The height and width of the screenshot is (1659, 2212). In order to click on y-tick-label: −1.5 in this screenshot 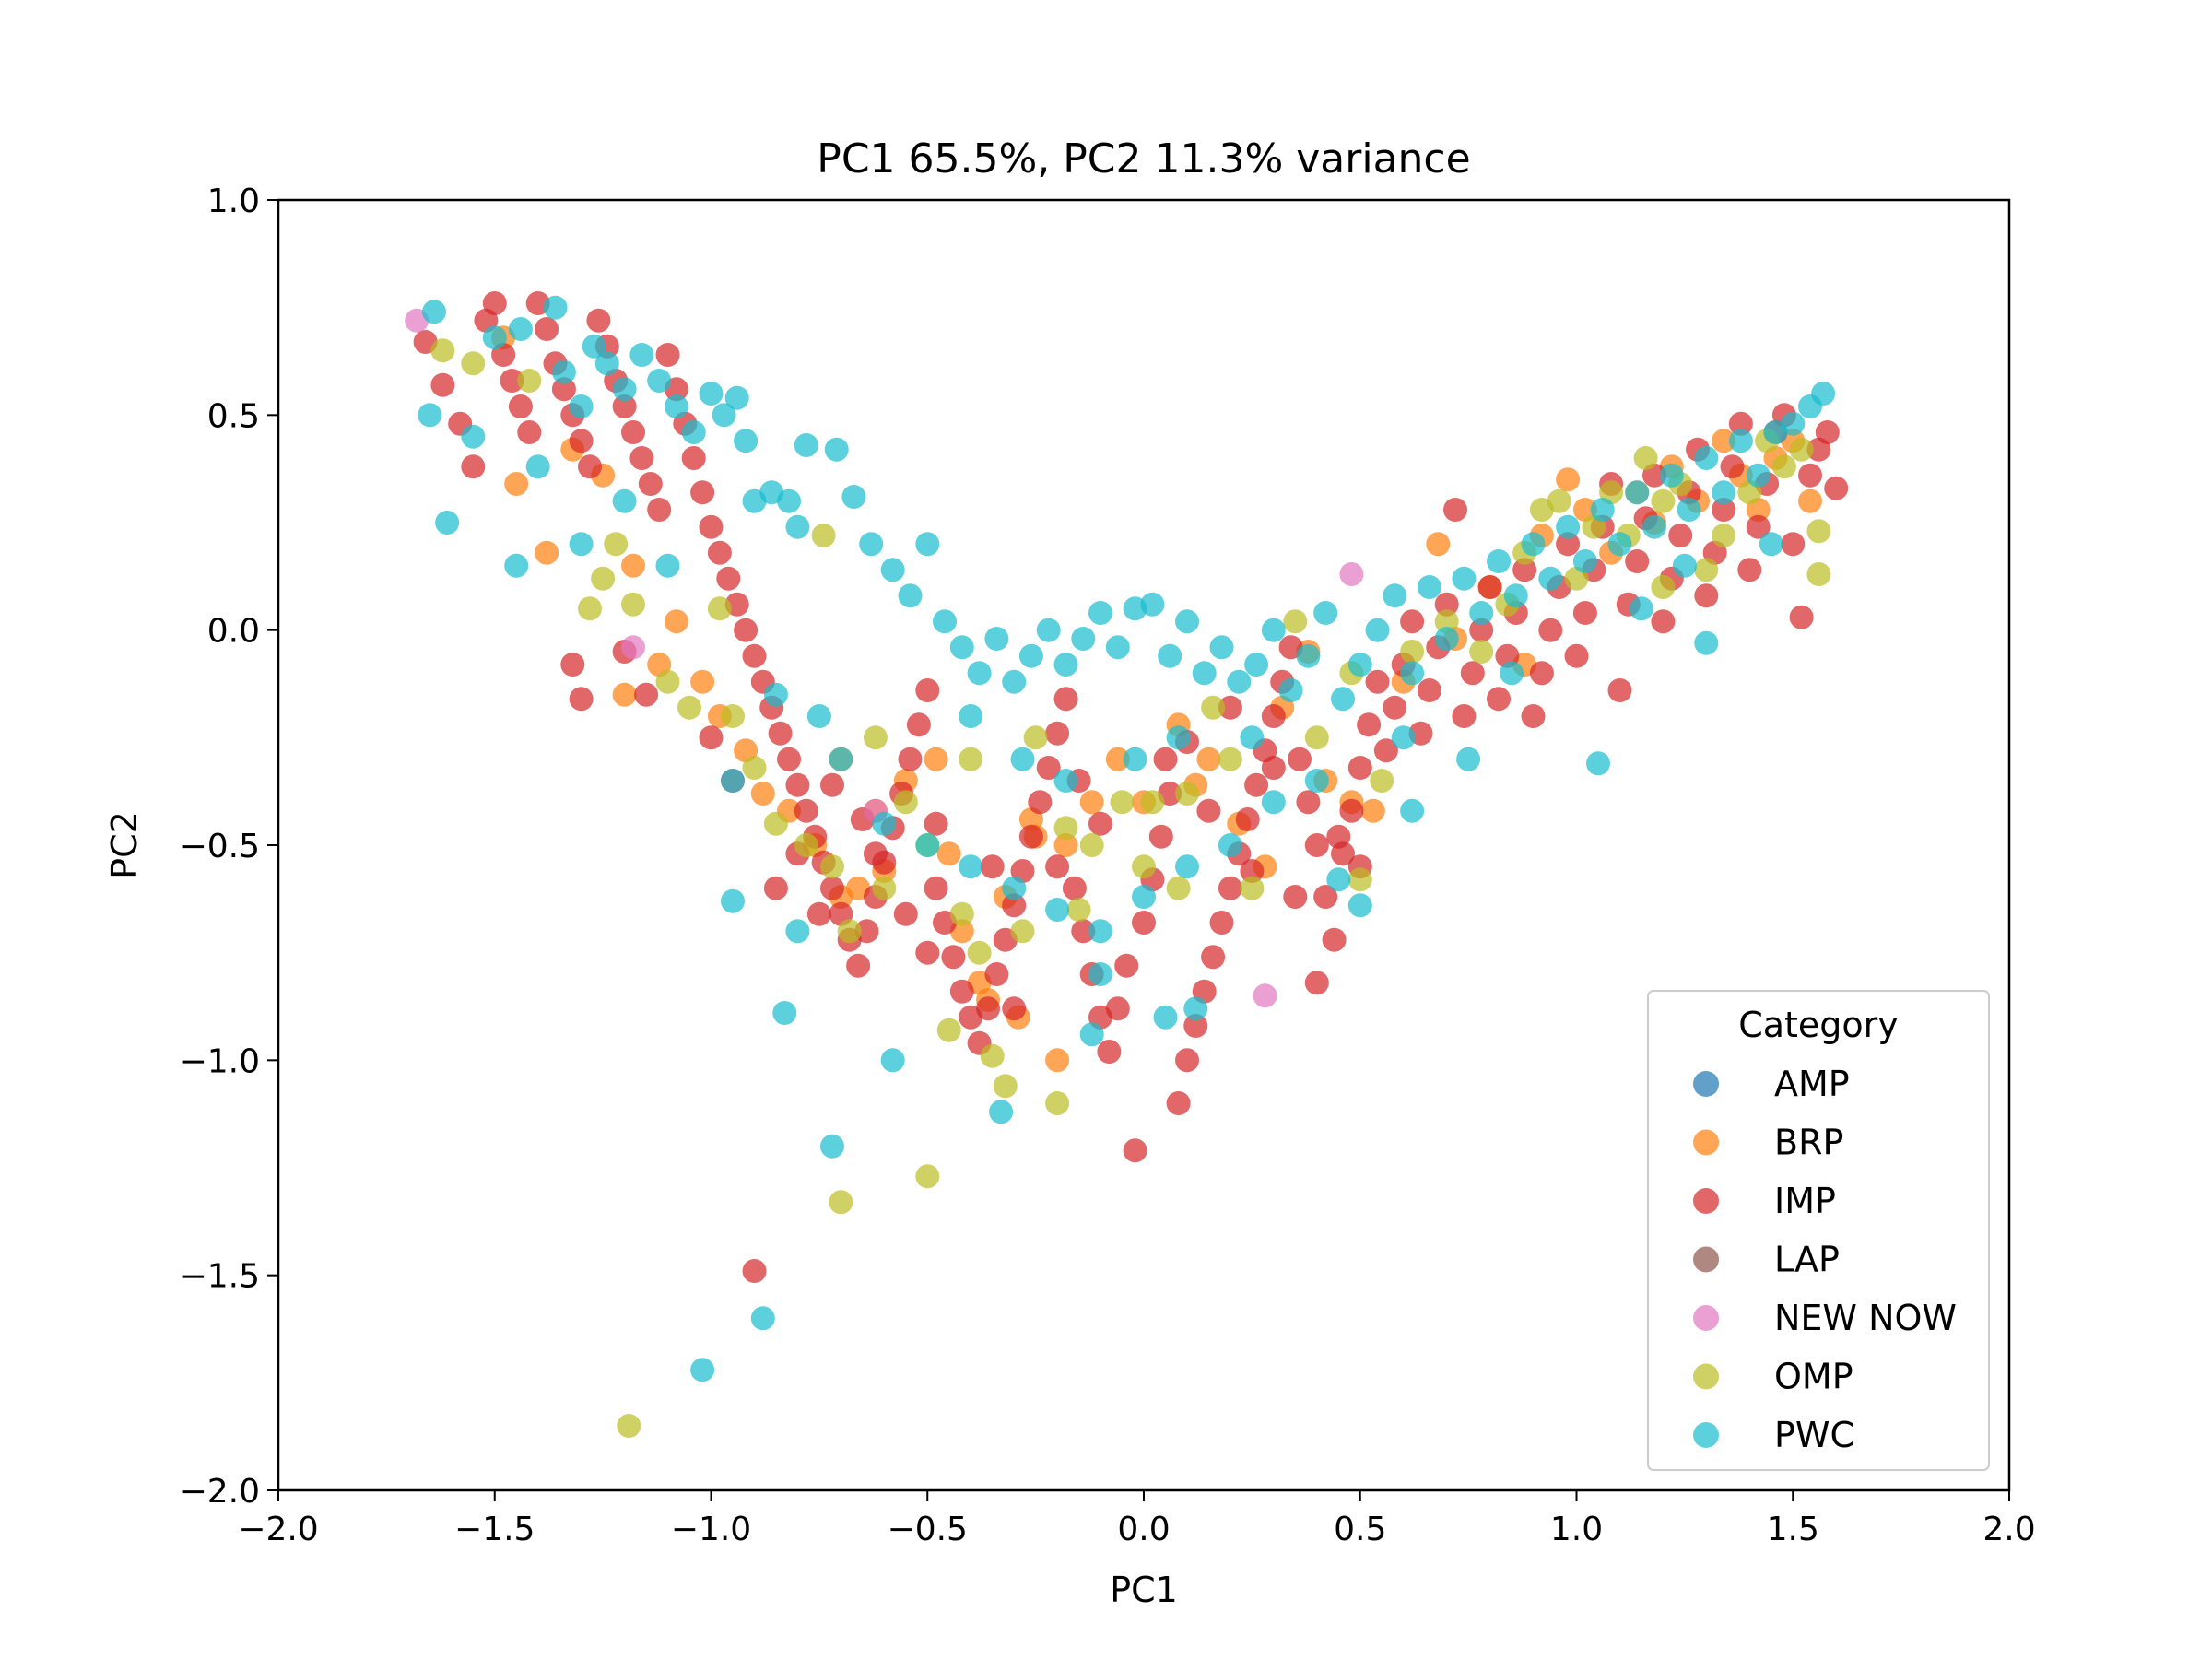, I will do `click(220, 1277)`.